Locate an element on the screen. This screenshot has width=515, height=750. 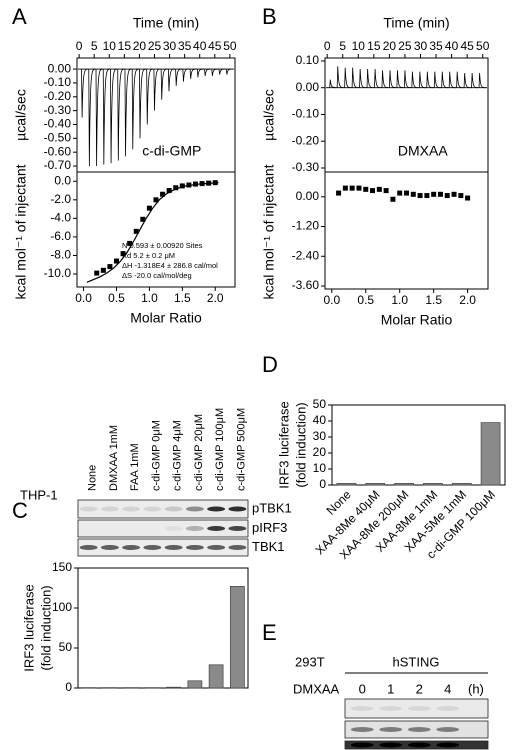
x-axis-label: Molar Ratio is located at coordinates (417, 320).